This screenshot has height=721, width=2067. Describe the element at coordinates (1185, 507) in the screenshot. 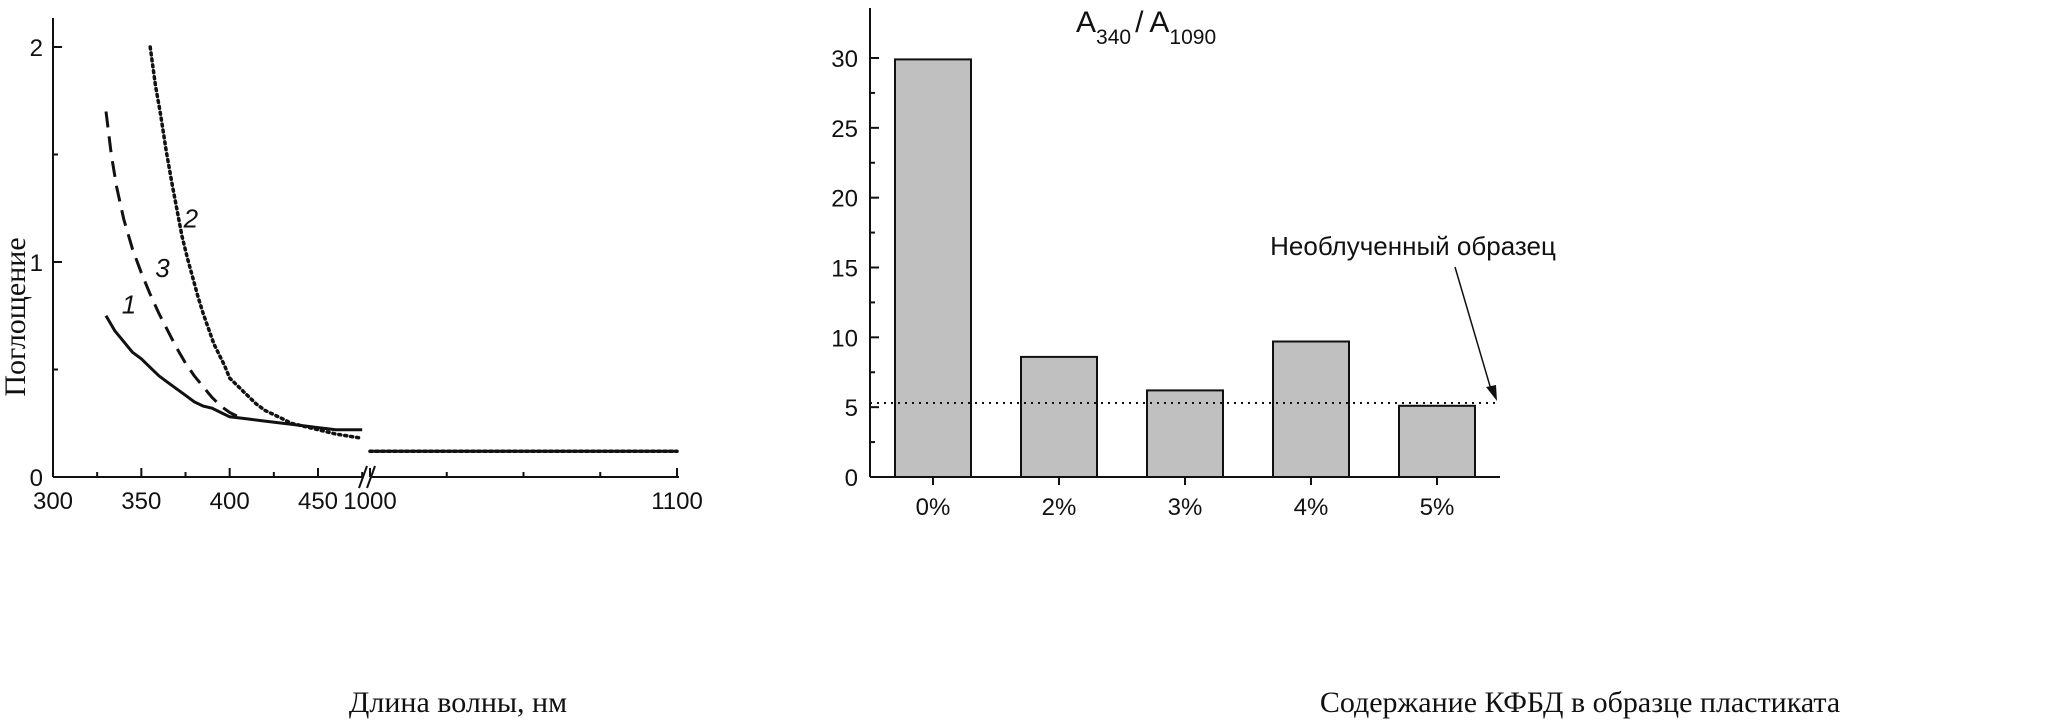

I see `right-x-tick-label: 3%` at that location.